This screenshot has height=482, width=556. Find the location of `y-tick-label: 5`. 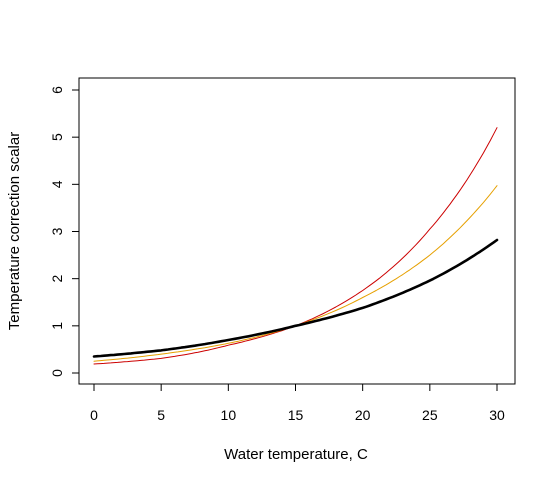

y-tick-label: 5 is located at coordinates (57, 137).